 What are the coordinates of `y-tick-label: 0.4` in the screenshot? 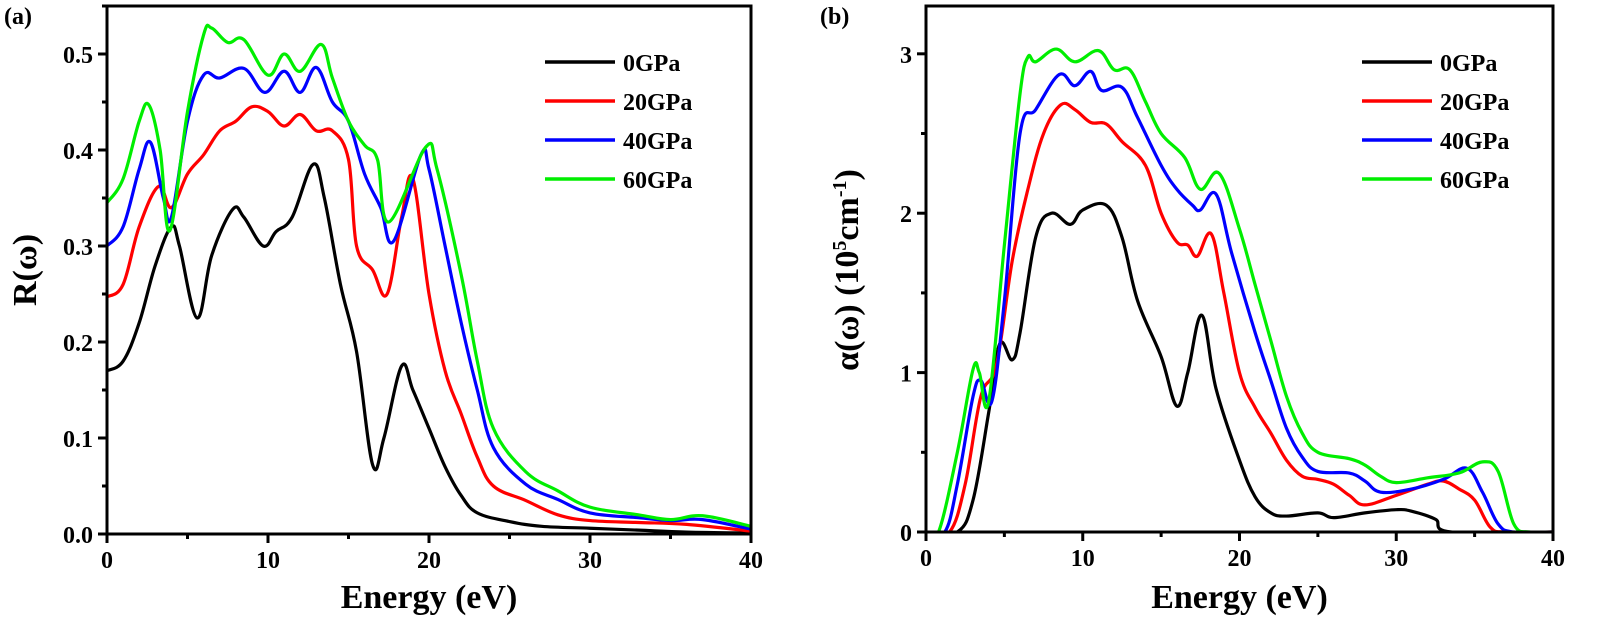 It's located at (78, 152).